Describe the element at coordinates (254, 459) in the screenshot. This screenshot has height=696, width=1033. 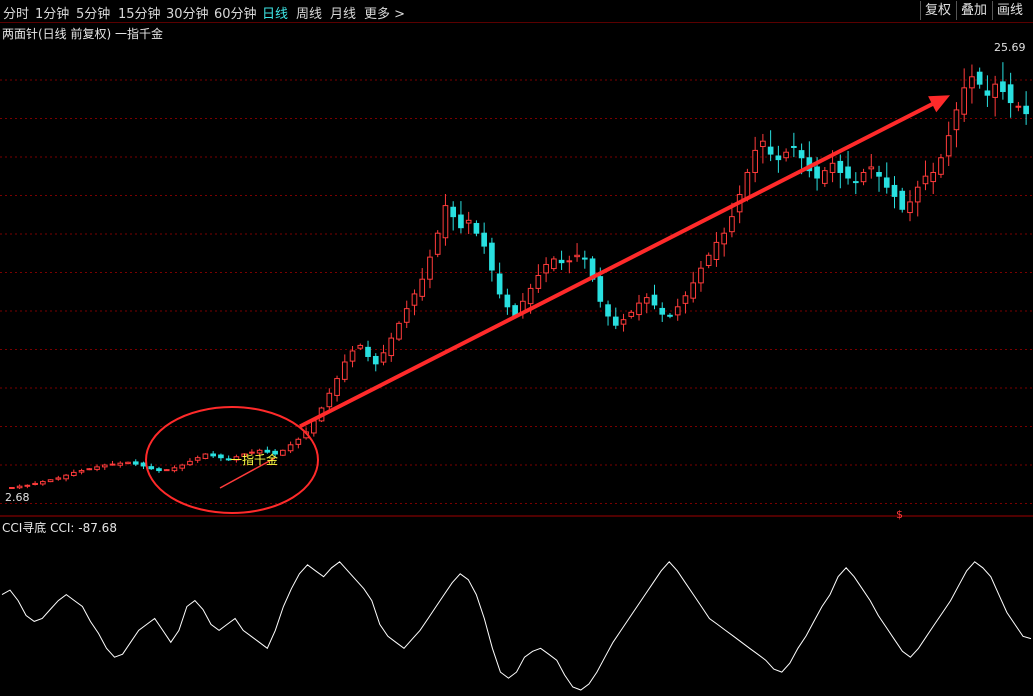
I see `annotation-label: 一指千金` at that location.